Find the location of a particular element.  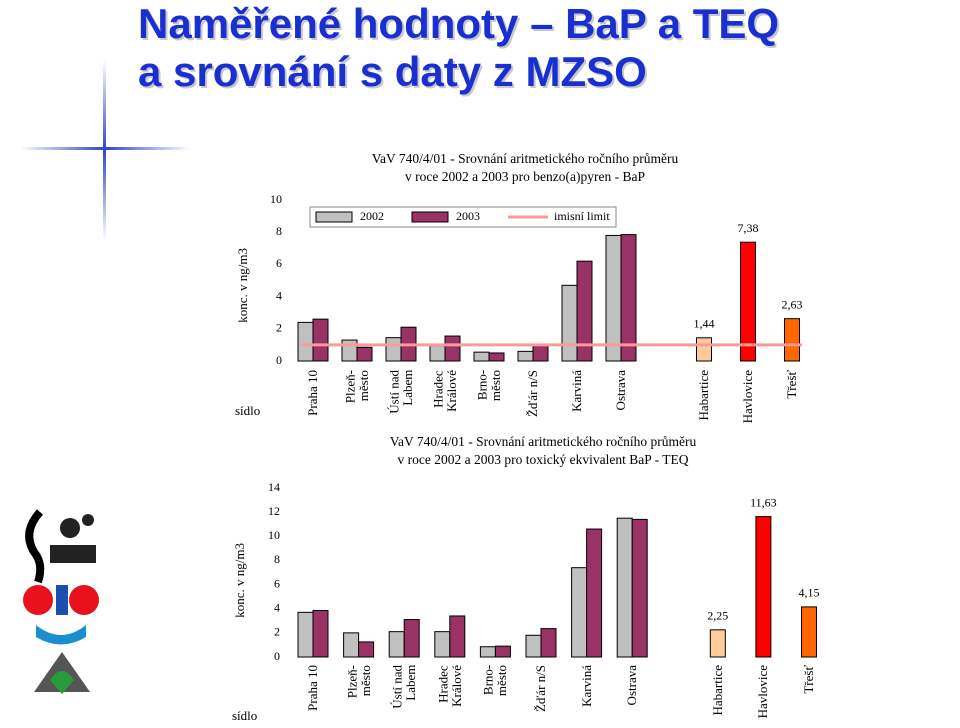

logo is located at coordinates (61, 601).